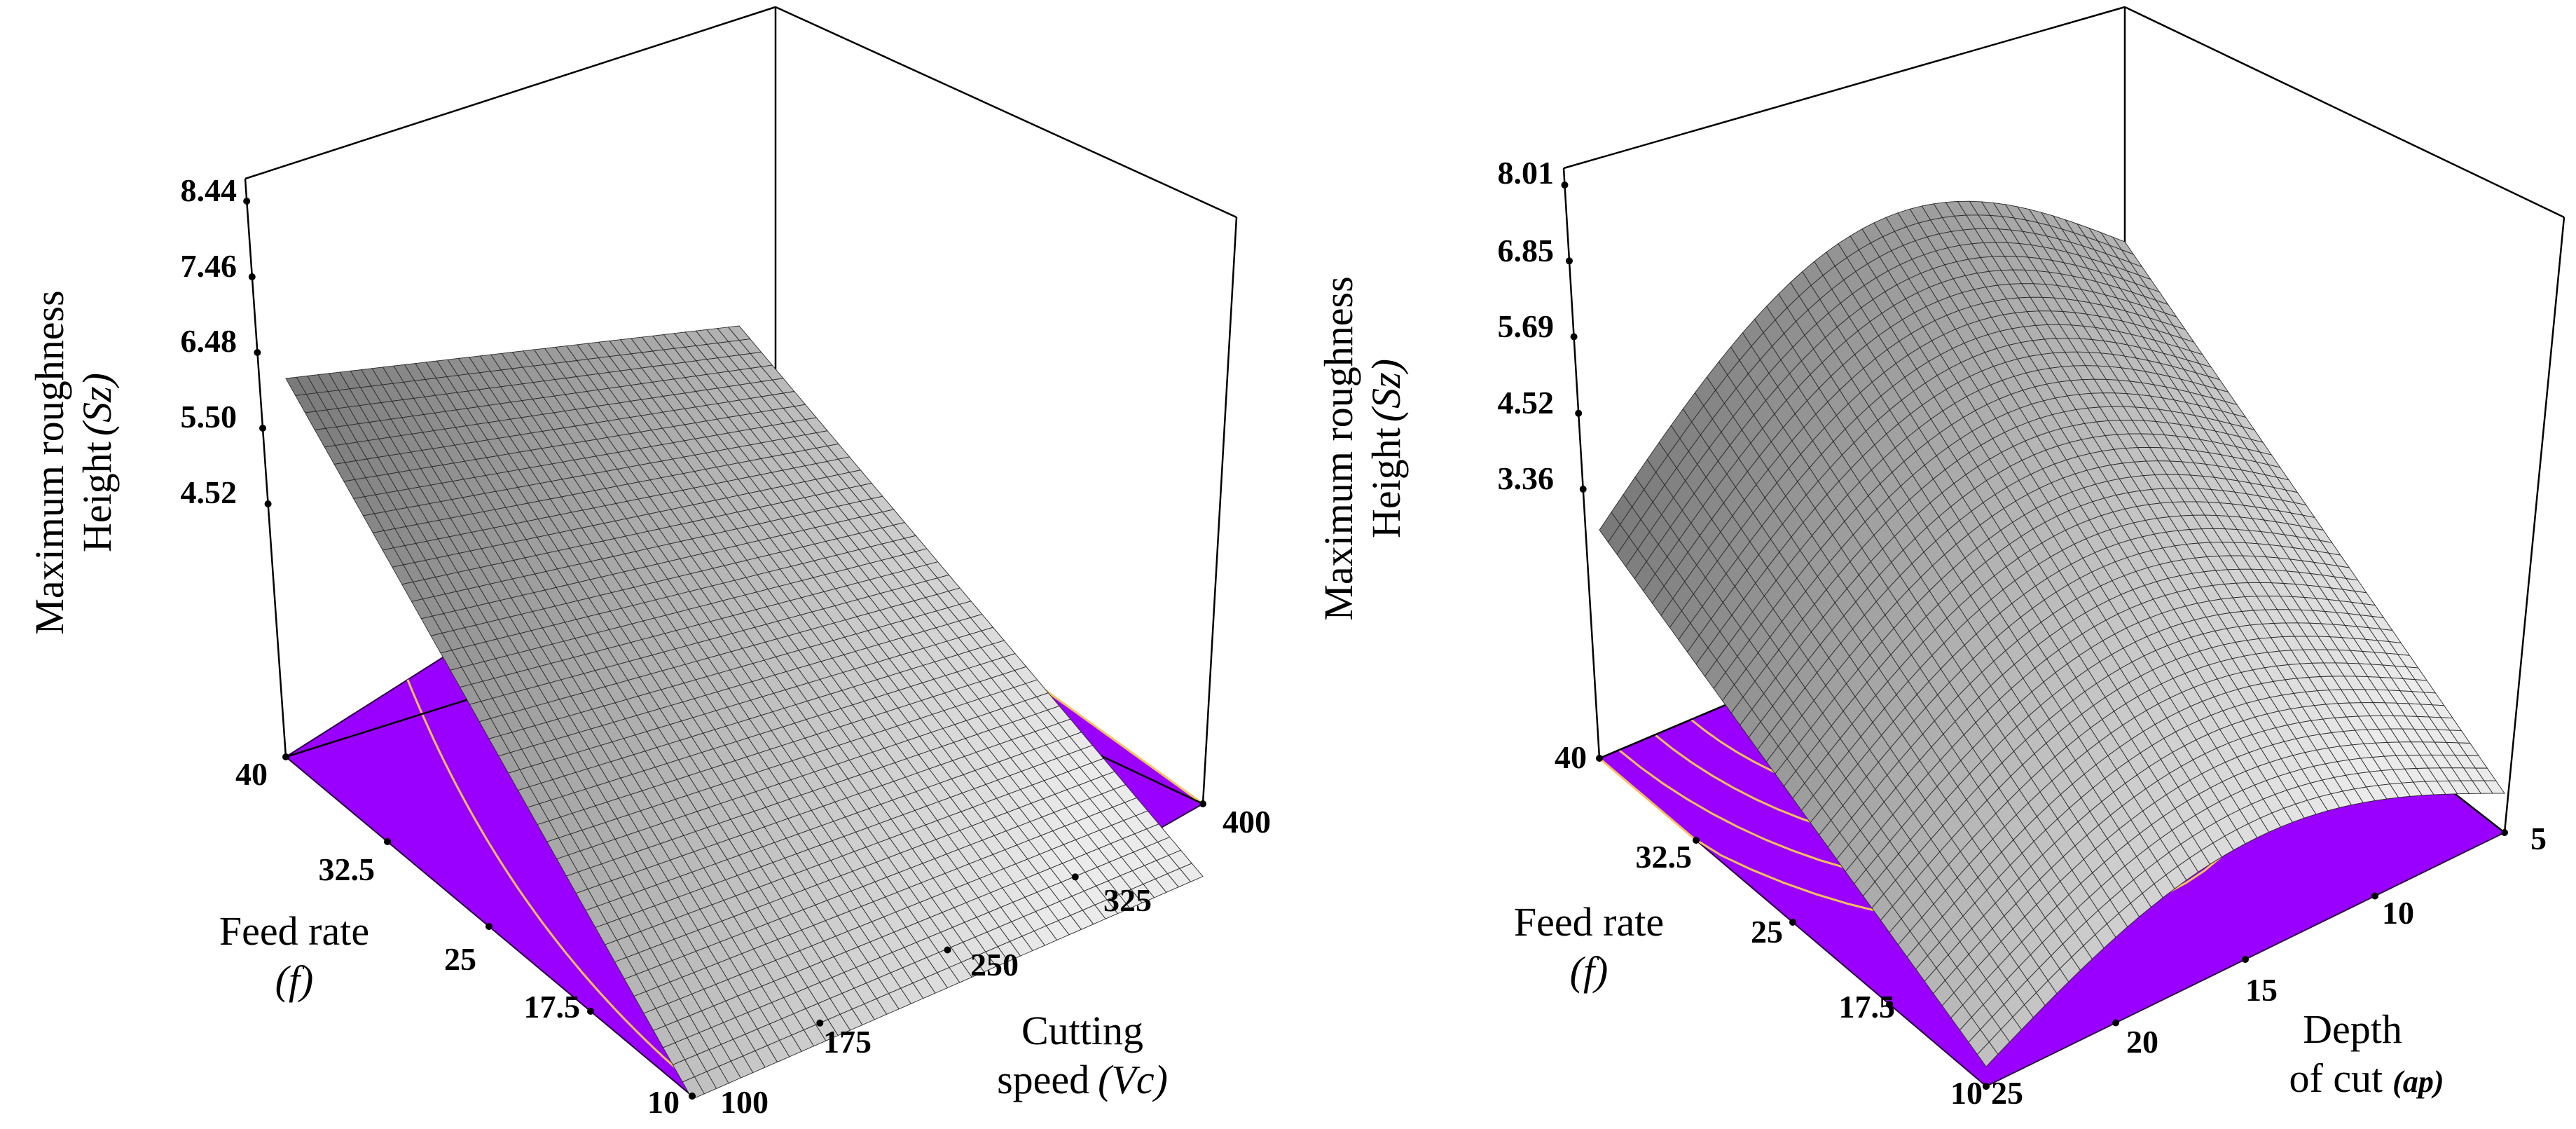  Describe the element at coordinates (744, 1102) in the screenshot. I see `speed-tick-label: 100` at that location.